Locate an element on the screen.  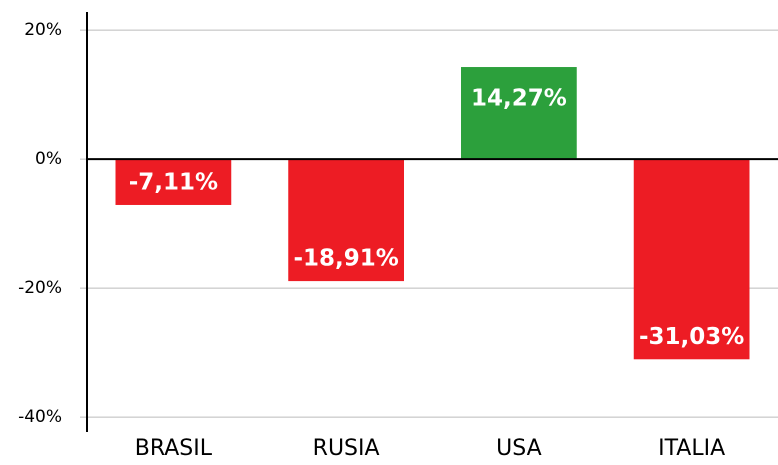
x-tick-label: ITALIA is located at coordinates (691, 448).